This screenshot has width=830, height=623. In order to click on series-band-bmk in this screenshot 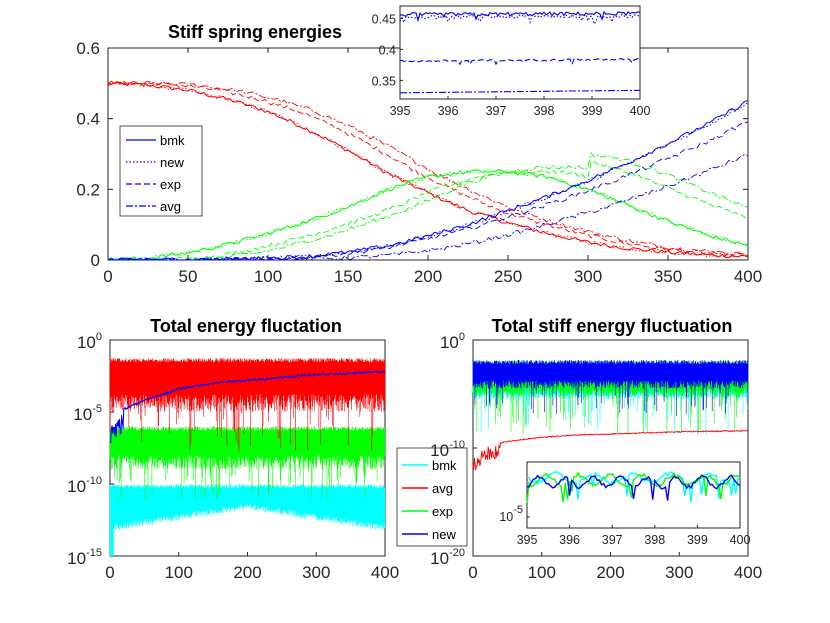, I will do `click(247, 520)`.